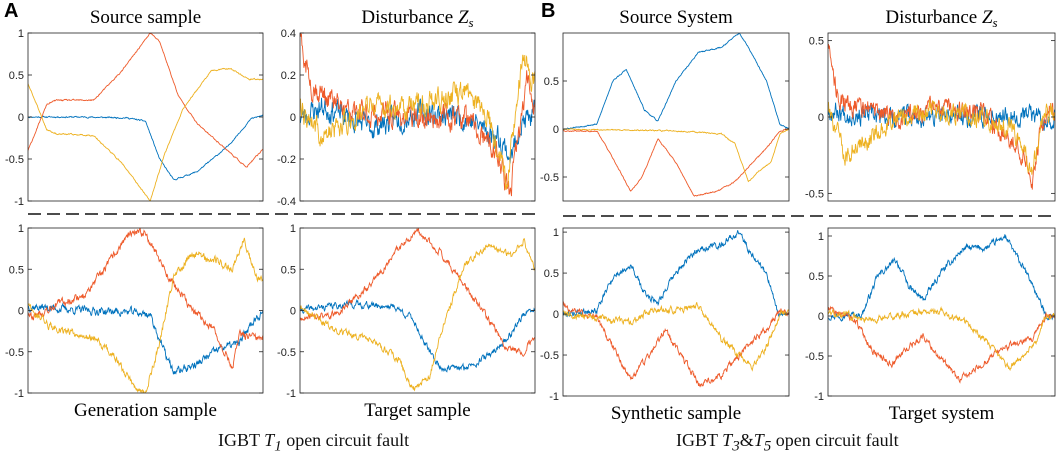  I want to click on chart-title-text: Synthetic sample, so click(676, 413).